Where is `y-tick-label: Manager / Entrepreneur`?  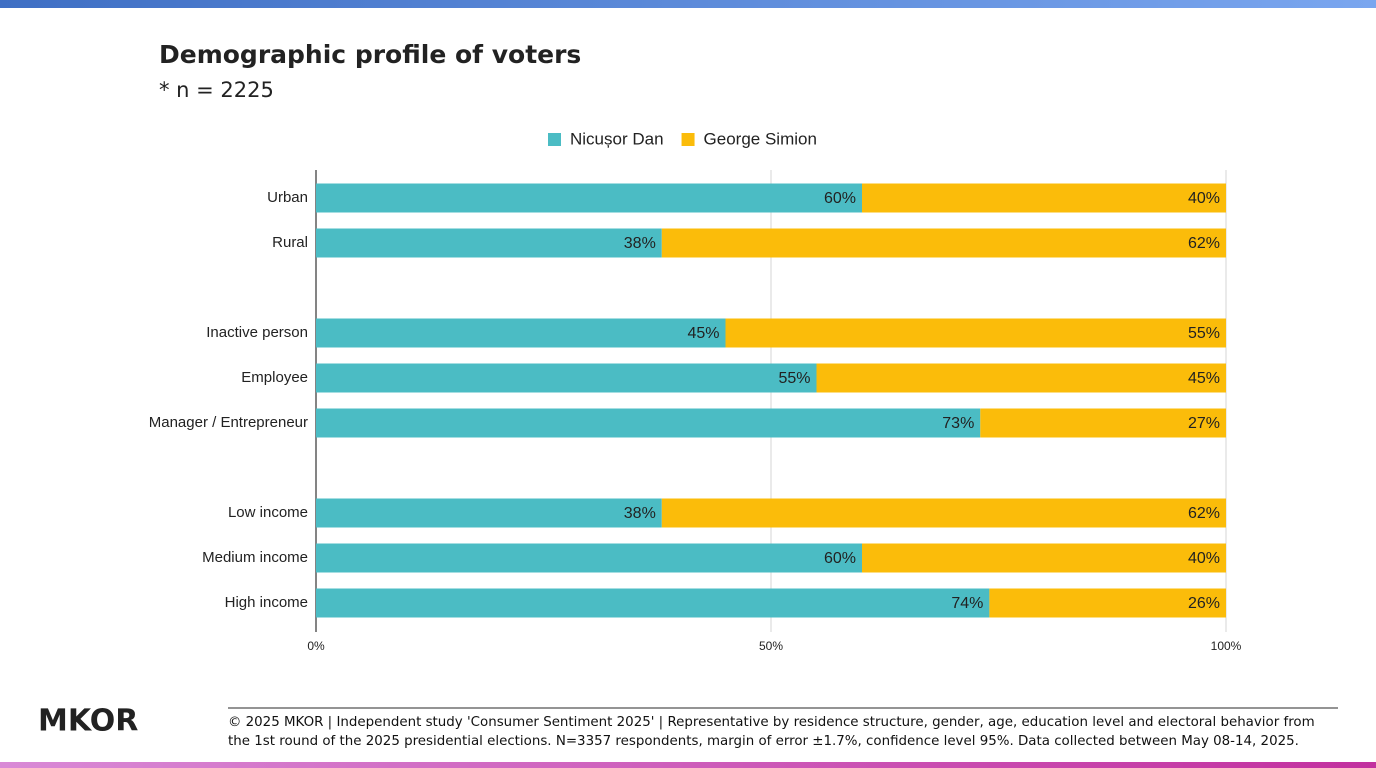 y-tick-label: Manager / Entrepreneur is located at coordinates (228, 422).